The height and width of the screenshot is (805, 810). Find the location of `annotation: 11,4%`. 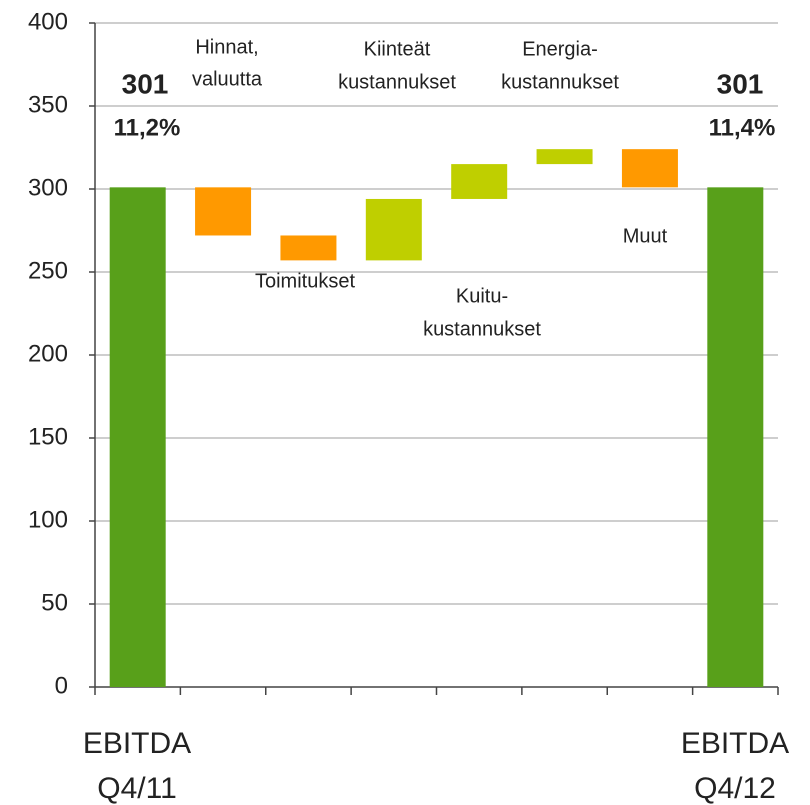

annotation: 11,4% is located at coordinates (742, 127).